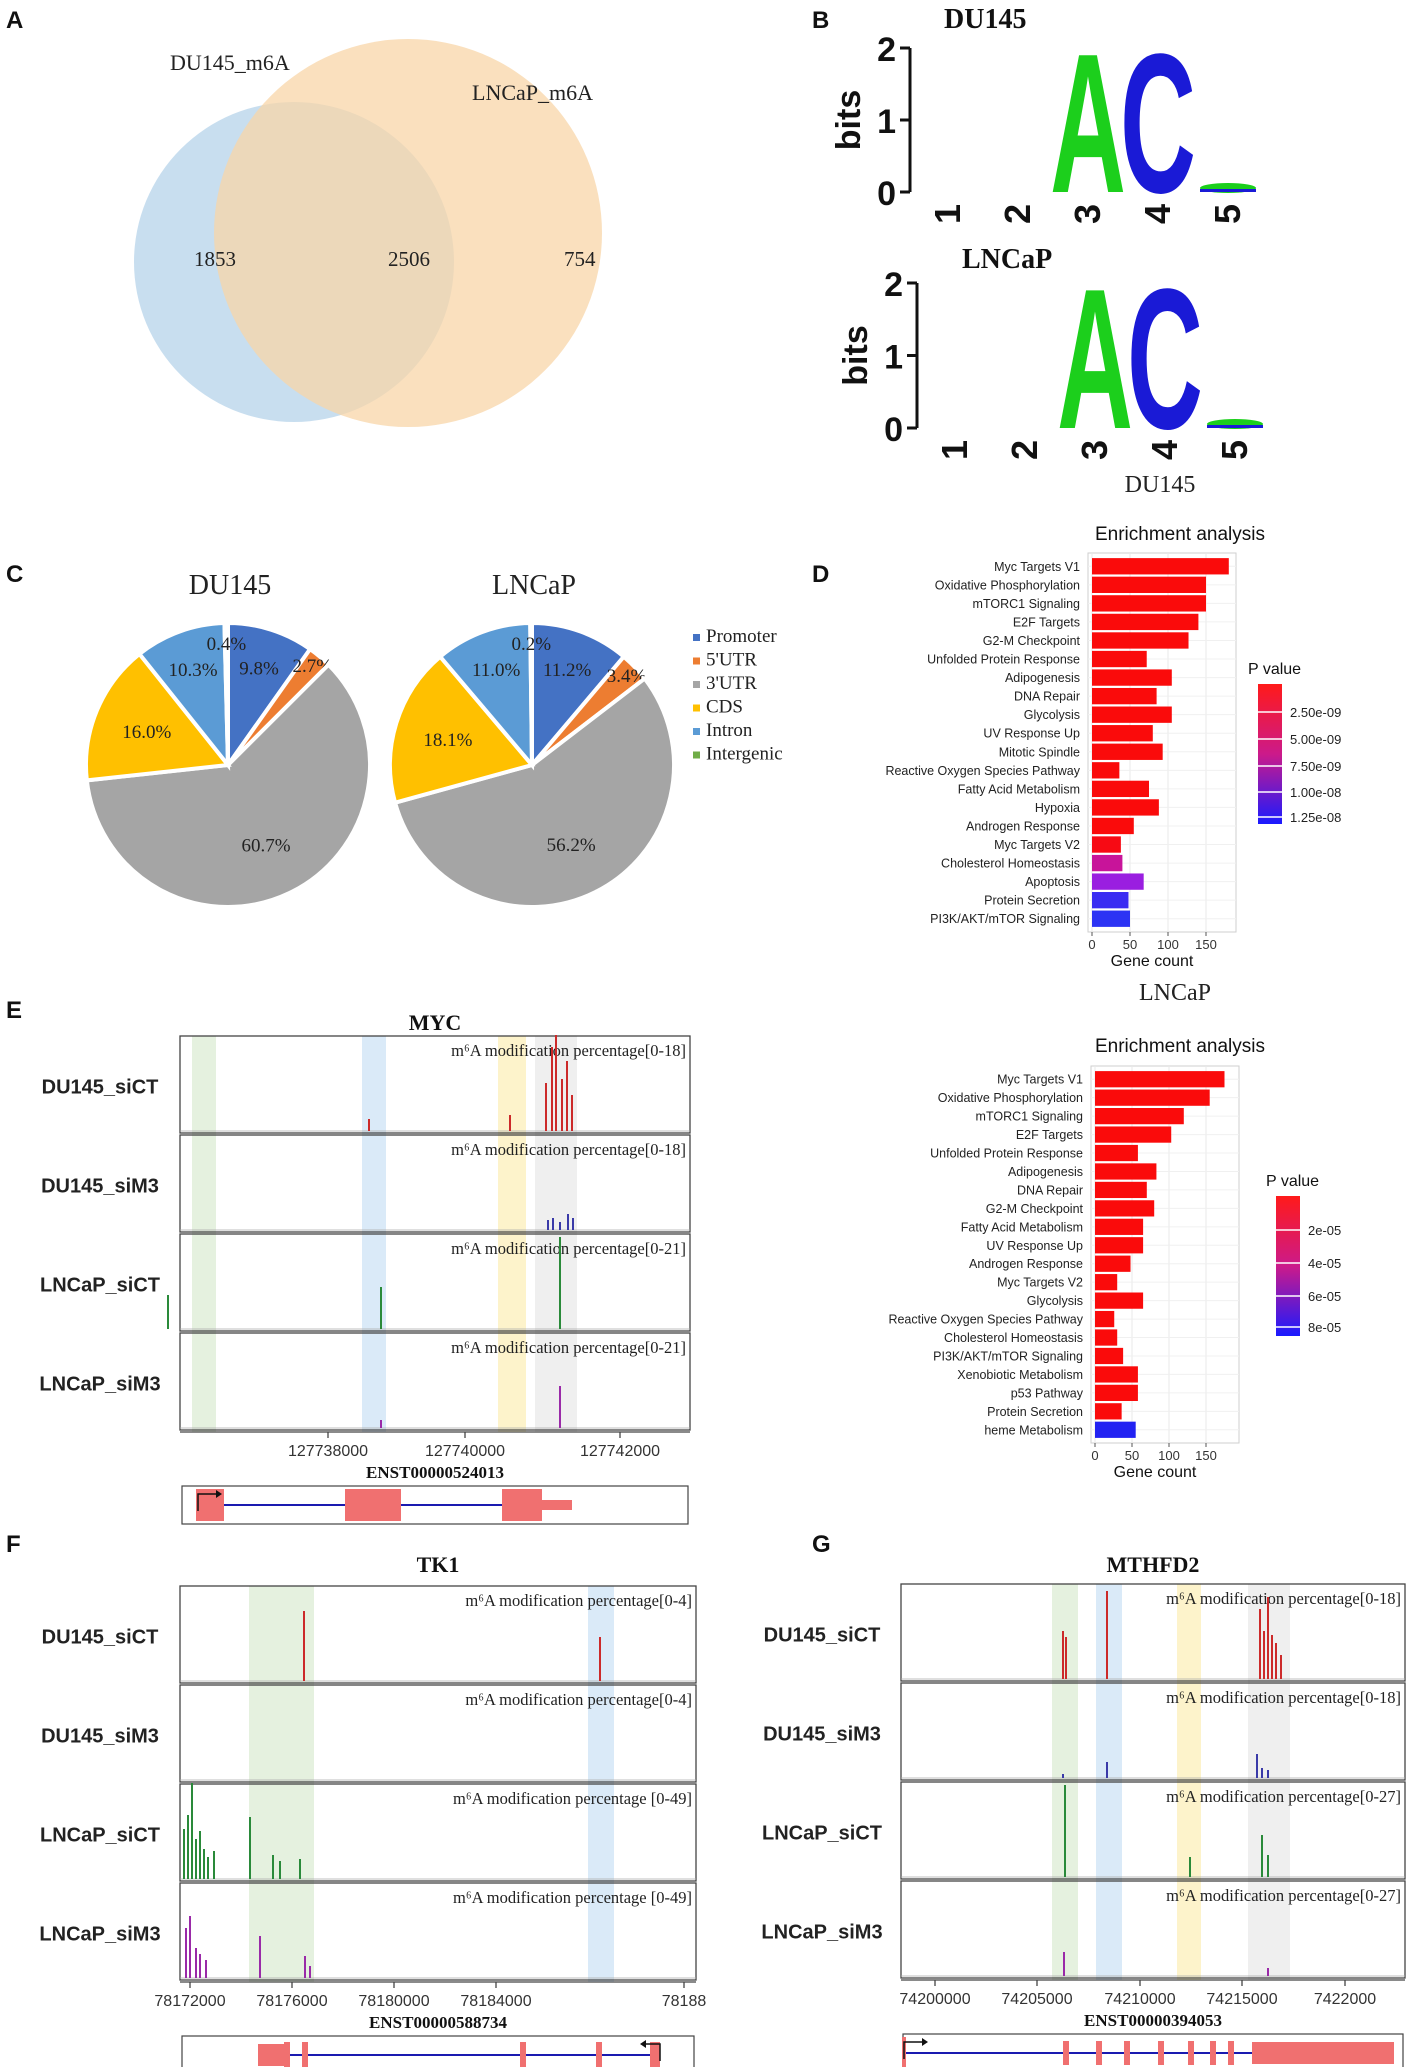  Describe the element at coordinates (409, 259) in the screenshot. I see `venn-count-overlap: 2506` at that location.